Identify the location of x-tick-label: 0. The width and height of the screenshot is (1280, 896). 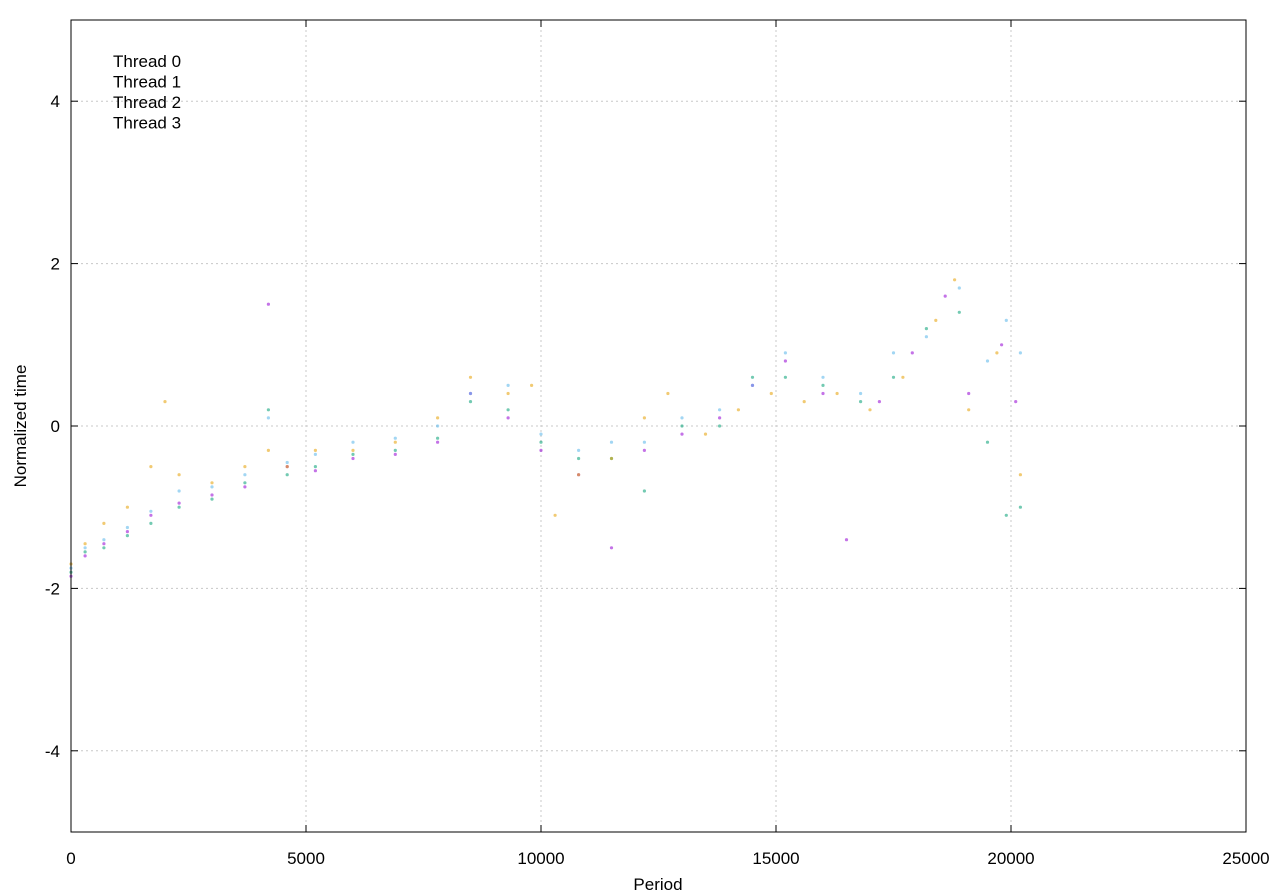
(70, 858).